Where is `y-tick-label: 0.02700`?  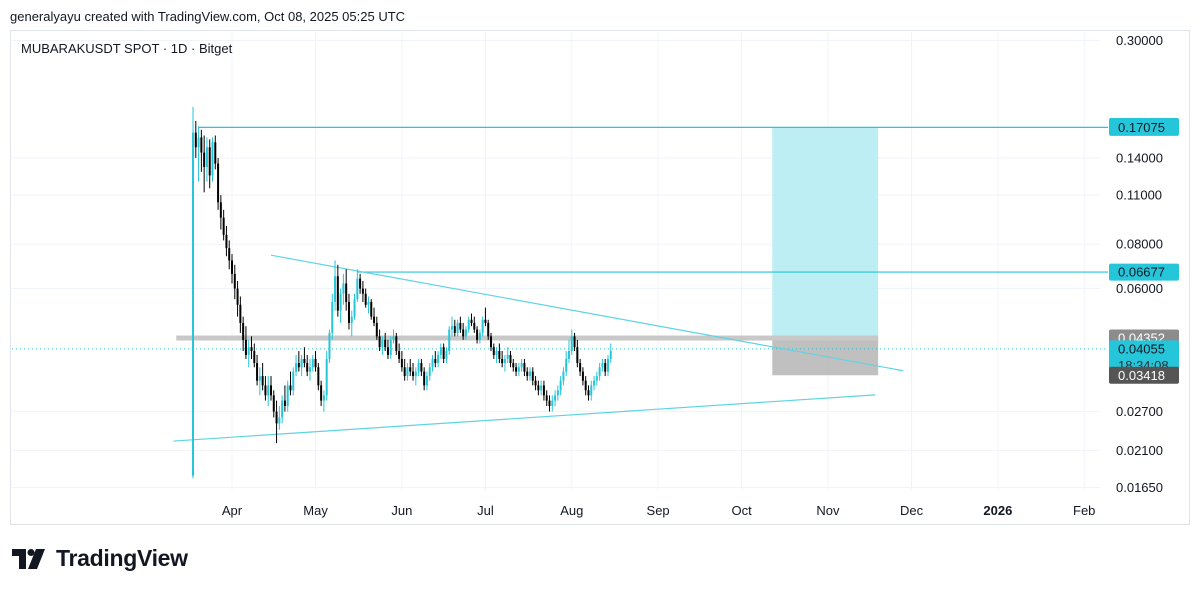 y-tick-label: 0.02700 is located at coordinates (1139, 411).